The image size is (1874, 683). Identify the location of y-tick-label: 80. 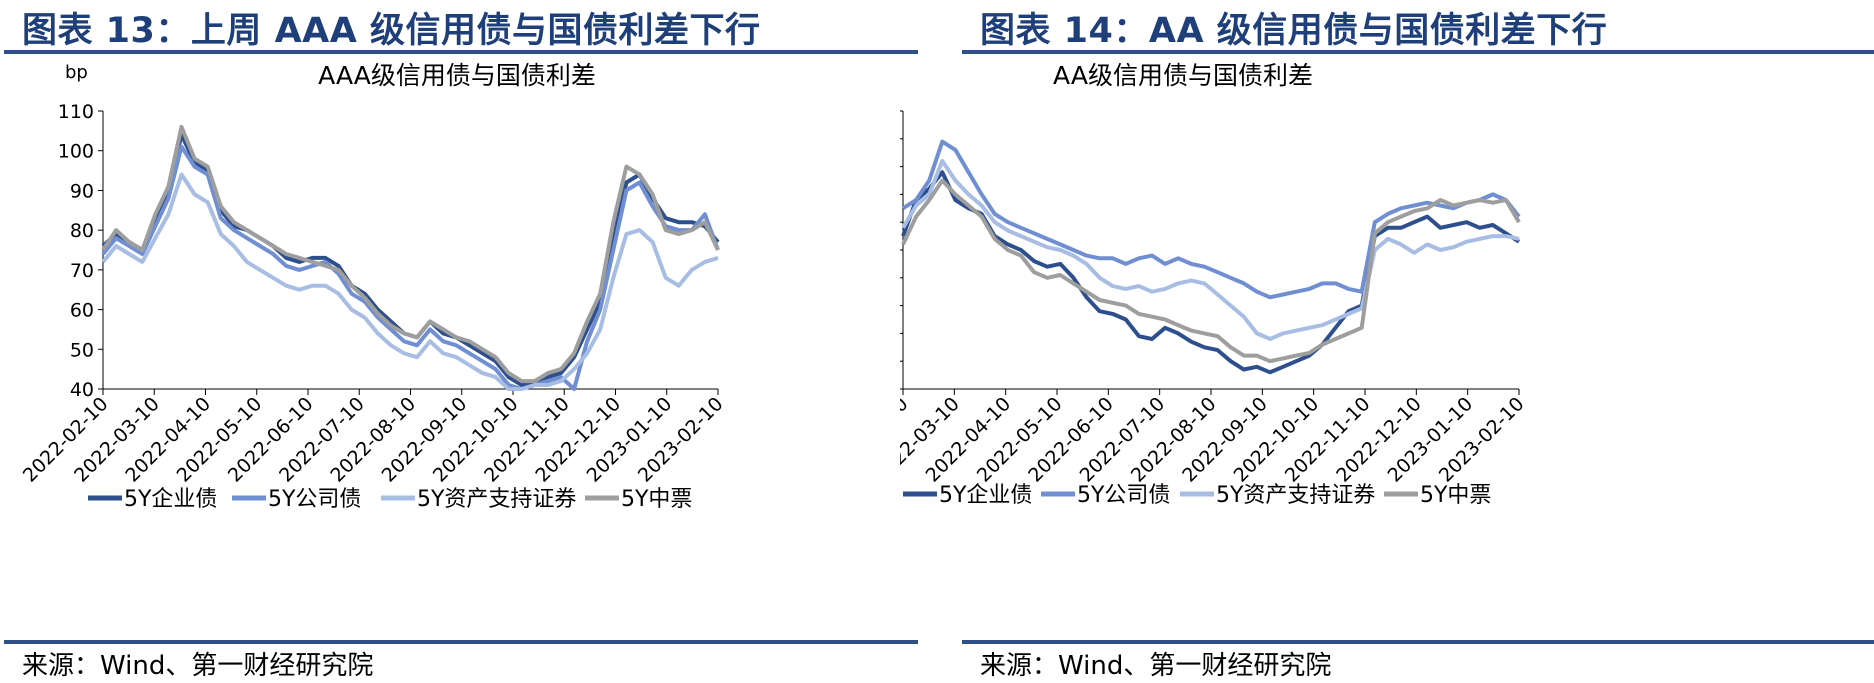
(82, 231).